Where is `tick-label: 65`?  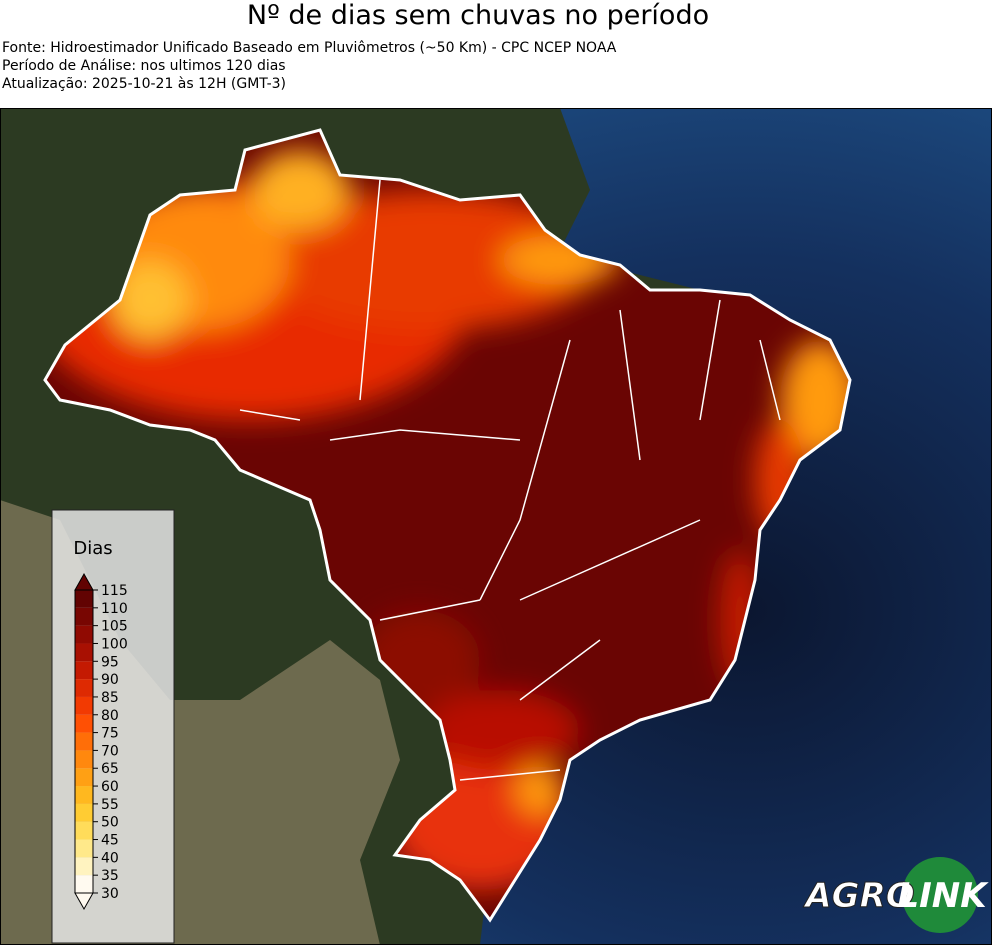
tick-label: 65 is located at coordinates (110, 769).